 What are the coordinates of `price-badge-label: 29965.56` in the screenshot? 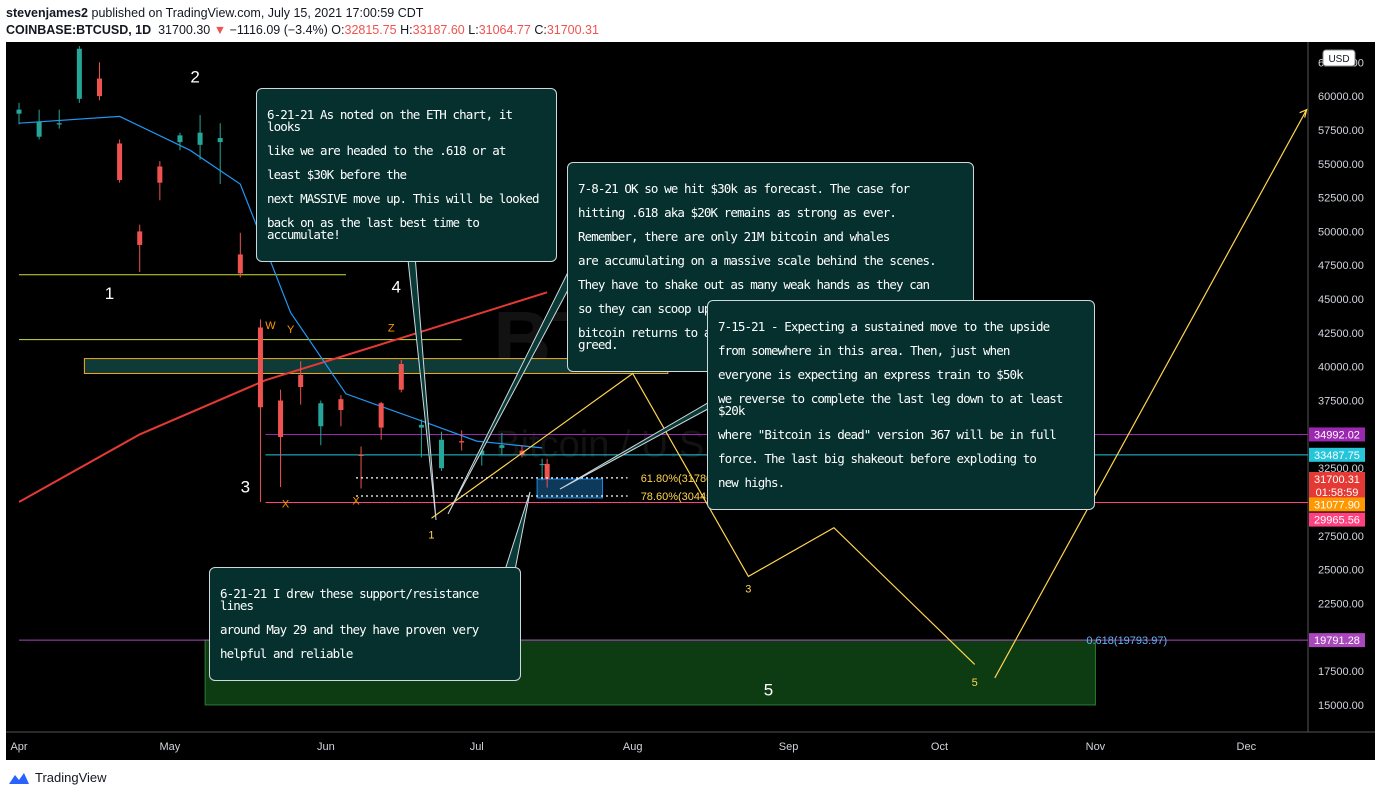 It's located at (1337, 521).